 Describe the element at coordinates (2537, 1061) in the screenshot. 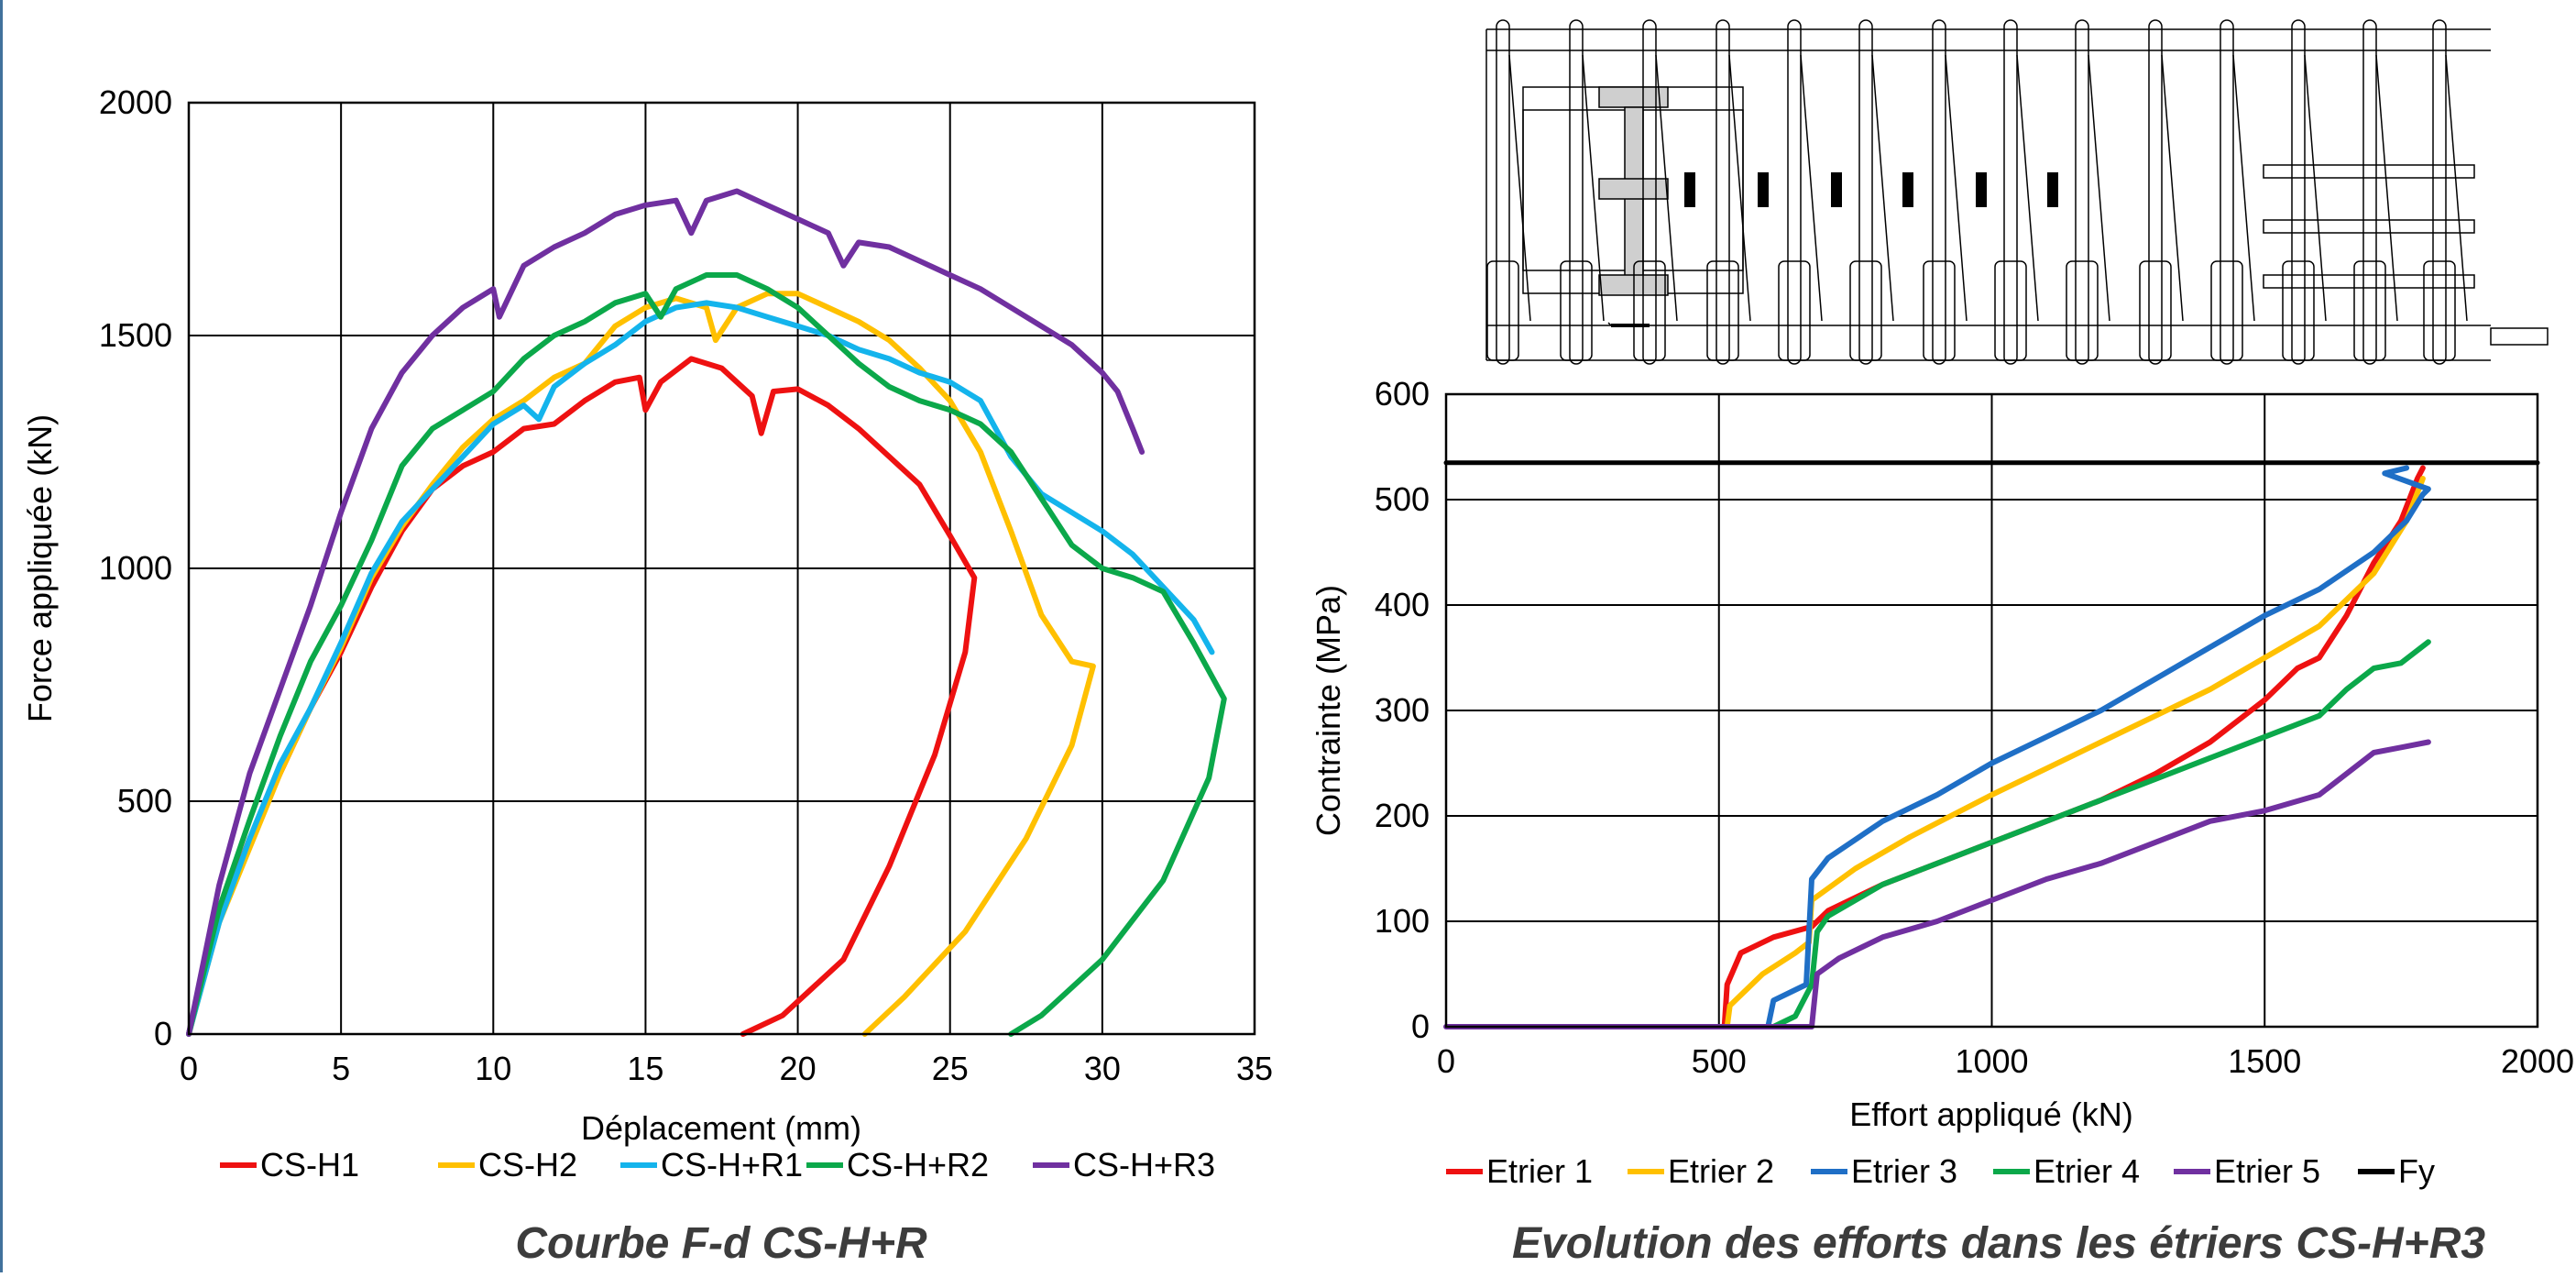

I see `x-tick-label: 2000` at that location.